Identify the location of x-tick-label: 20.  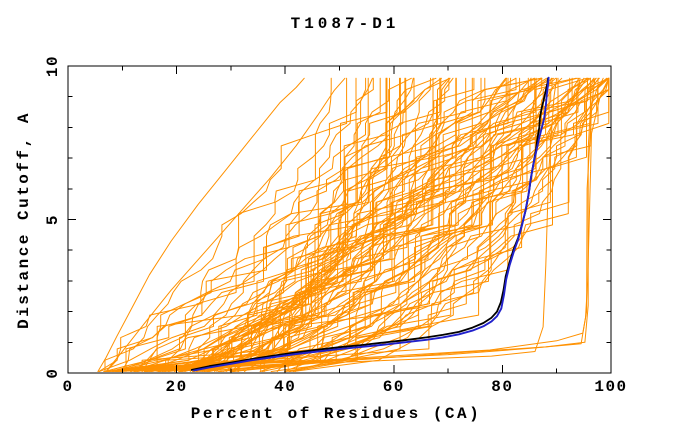
(176, 387).